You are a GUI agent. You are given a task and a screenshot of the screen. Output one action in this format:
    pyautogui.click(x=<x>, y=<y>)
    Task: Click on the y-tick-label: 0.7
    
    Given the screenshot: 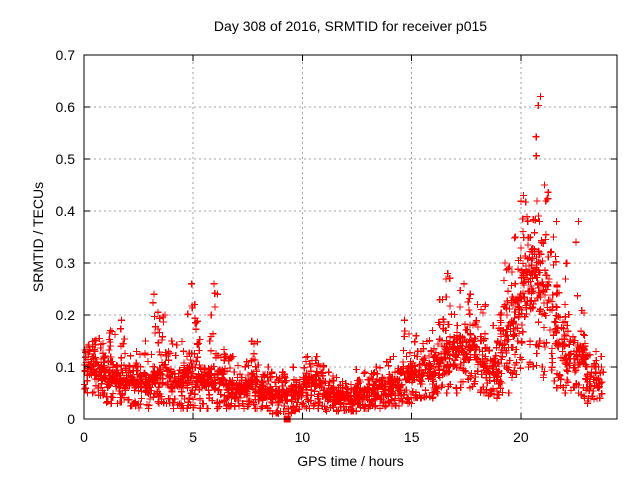 What is the action you would take?
    pyautogui.click(x=66, y=55)
    